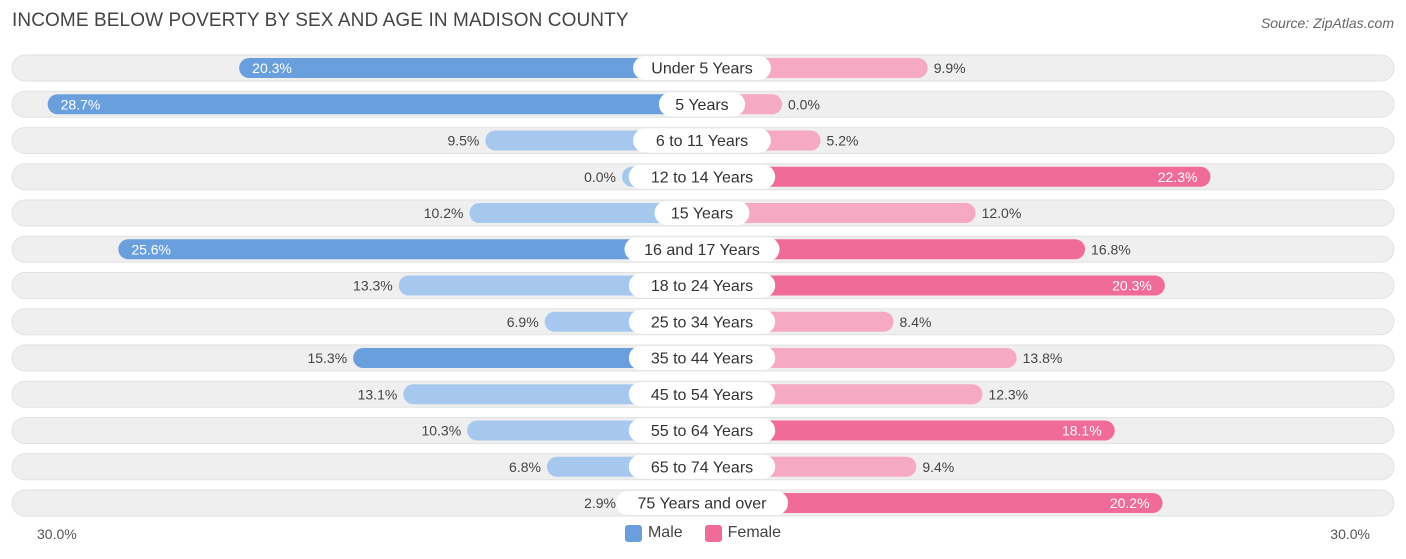  I want to click on legend-item-male: Male, so click(653, 533).